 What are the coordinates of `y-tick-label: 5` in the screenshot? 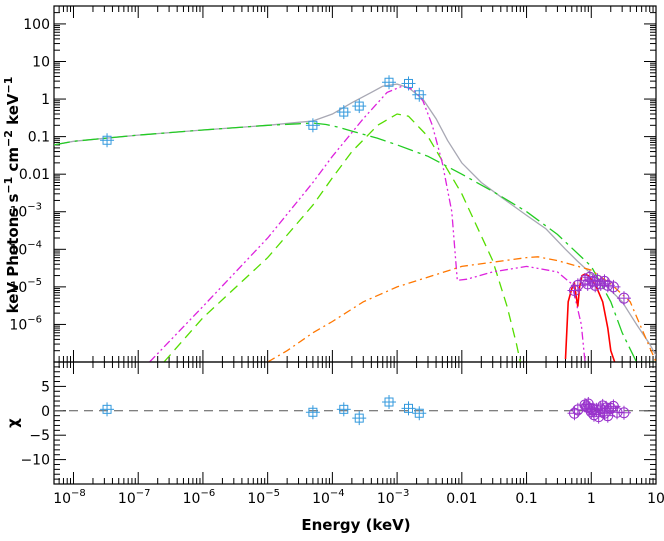 It's located at (45, 387).